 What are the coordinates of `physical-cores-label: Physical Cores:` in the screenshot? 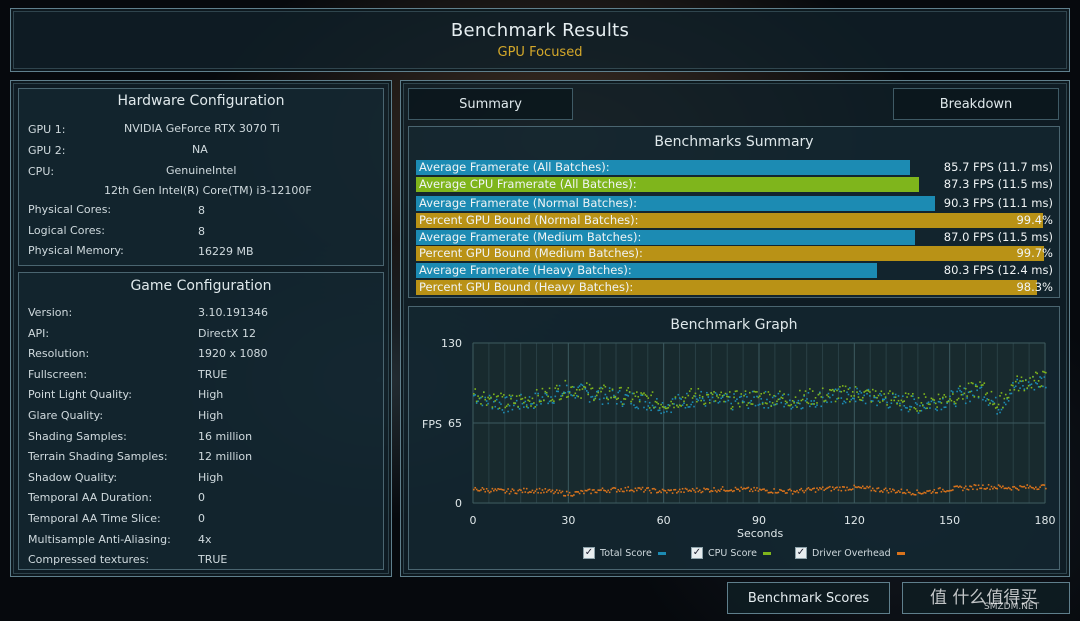 It's located at (70, 209).